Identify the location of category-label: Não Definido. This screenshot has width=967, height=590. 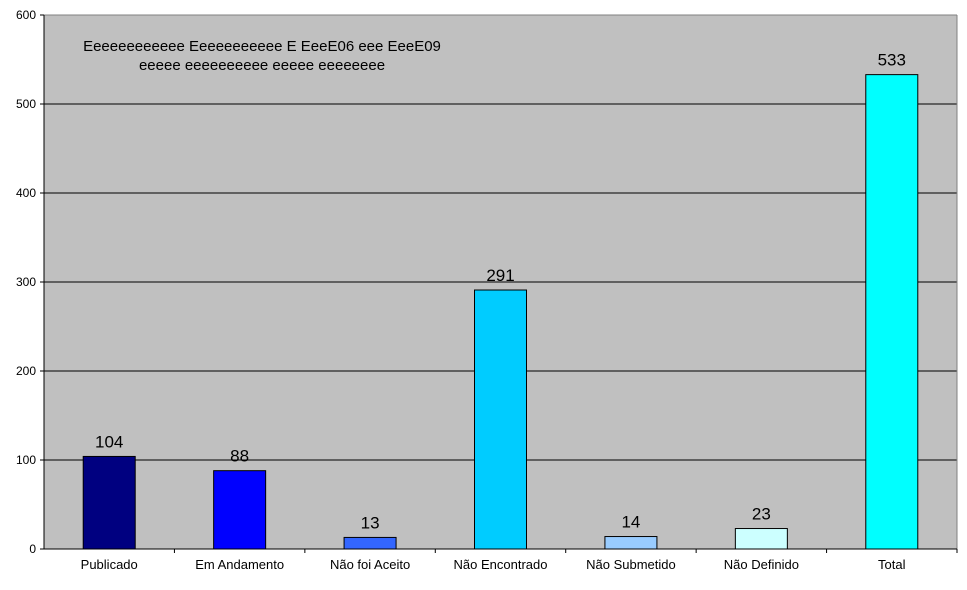
(761, 564).